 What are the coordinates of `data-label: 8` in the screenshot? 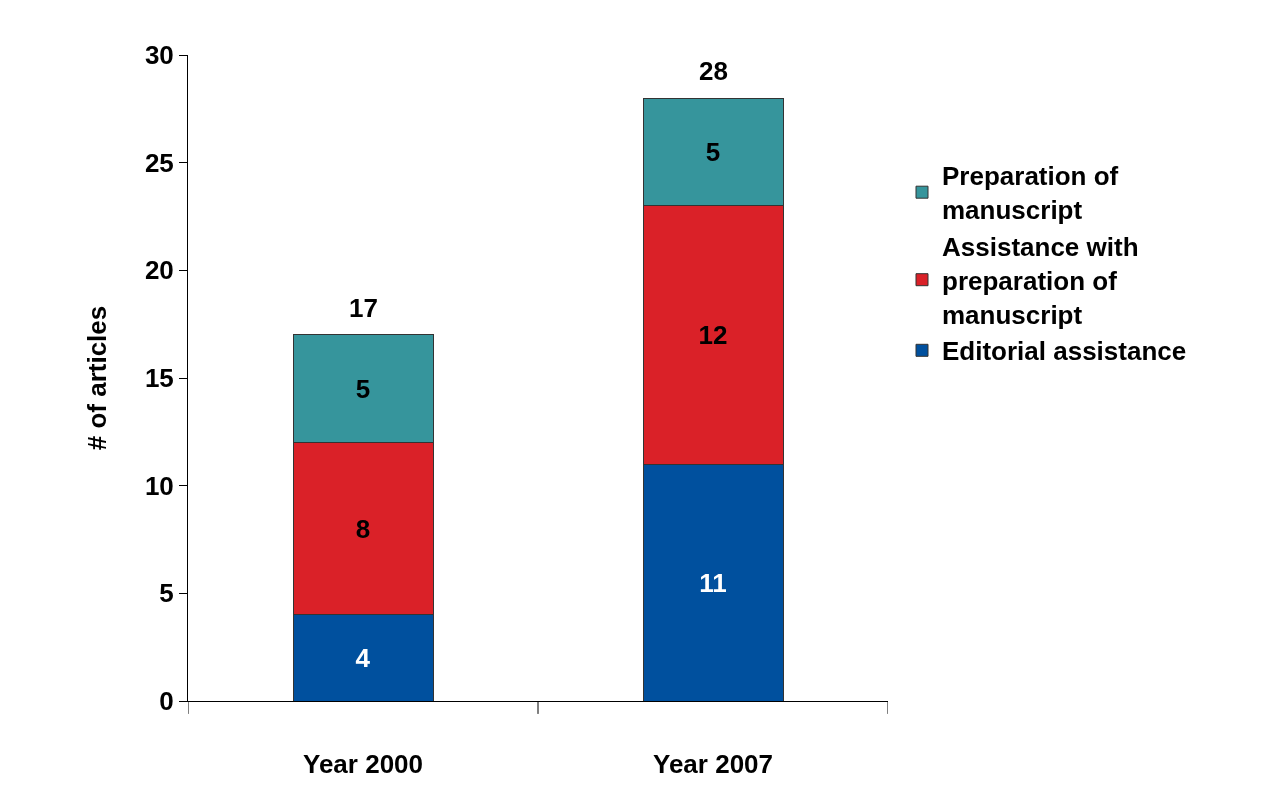 It's located at (363, 528).